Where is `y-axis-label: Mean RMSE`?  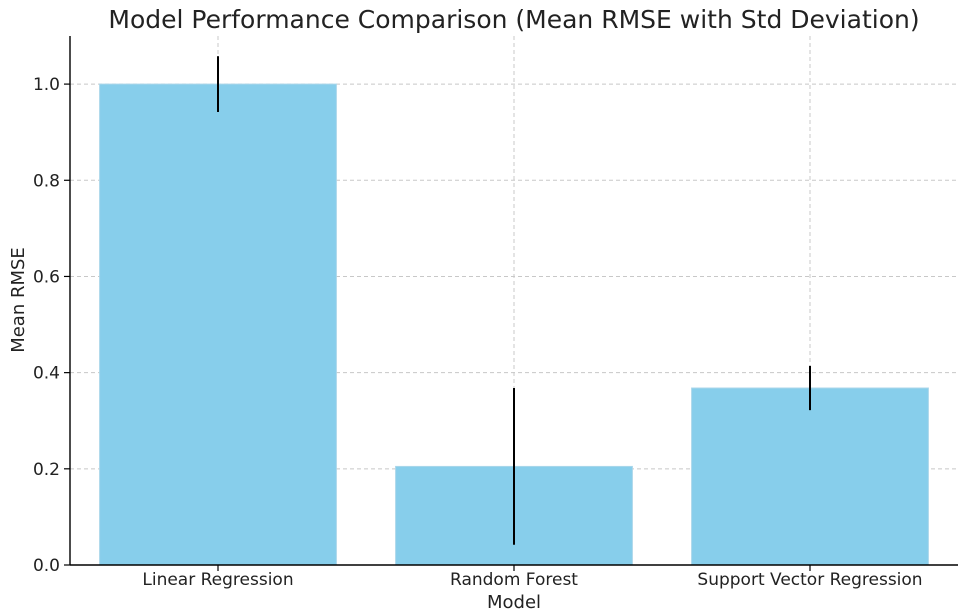
y-axis-label: Mean RMSE is located at coordinates (18, 300).